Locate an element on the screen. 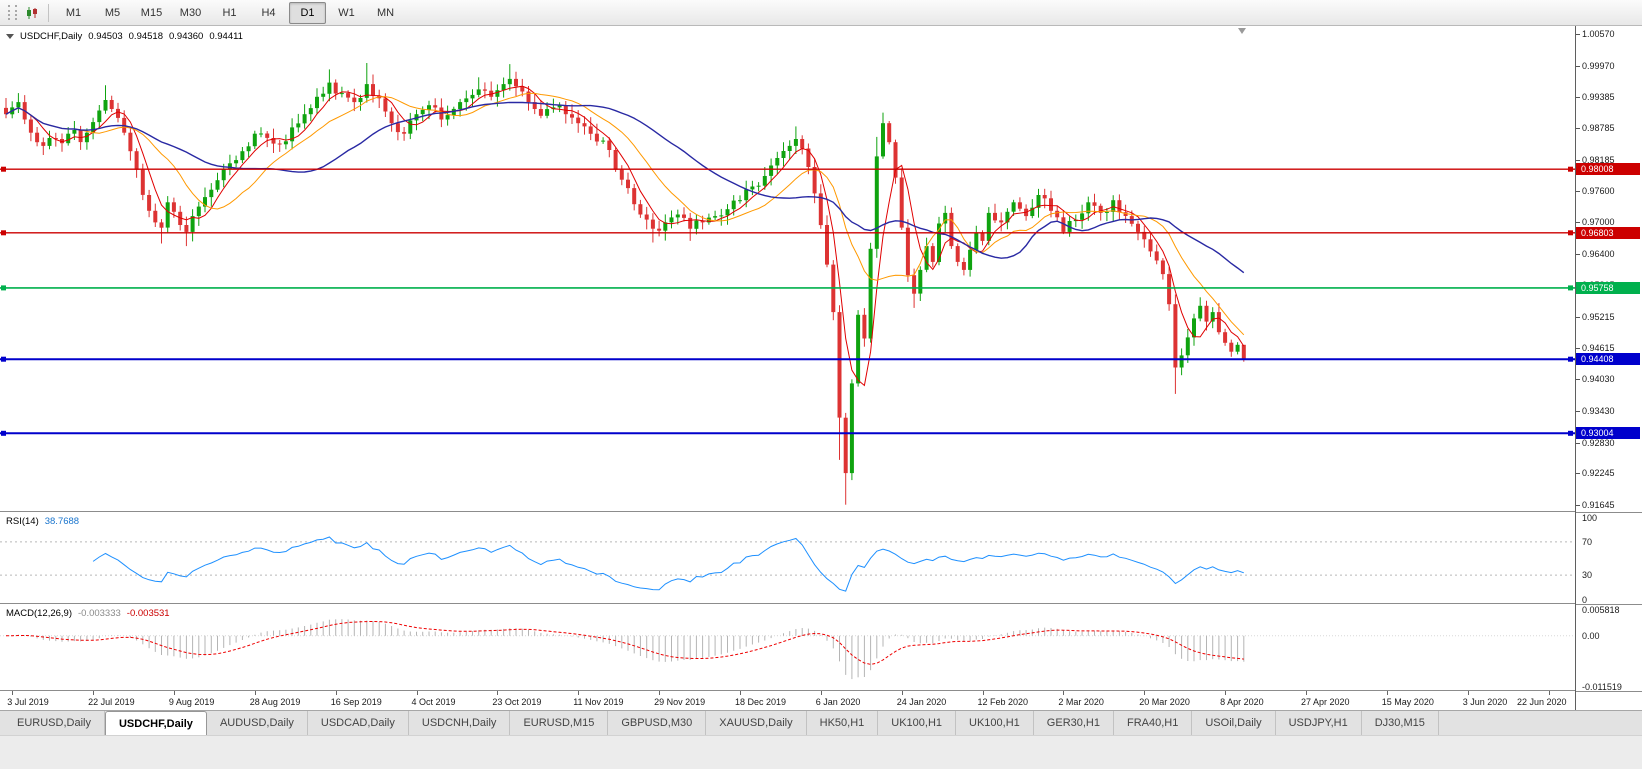 The image size is (1642, 769). timeframe-button-mn: MN is located at coordinates (385, 12).